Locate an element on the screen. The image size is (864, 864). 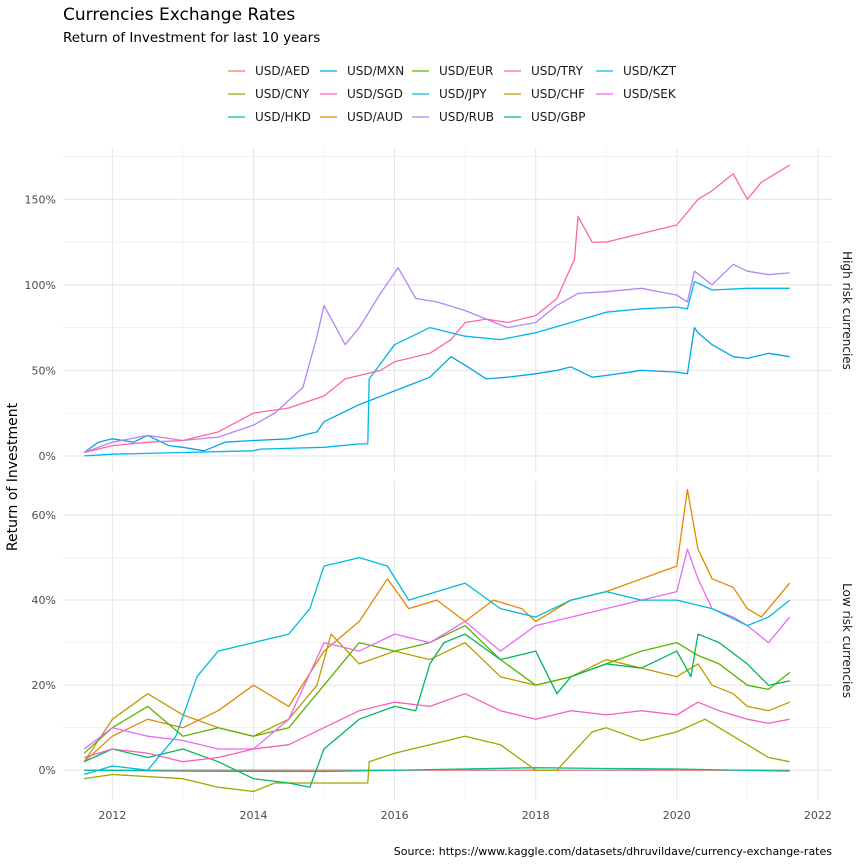
legend-item: USD/GBP is located at coordinates (544, 117).